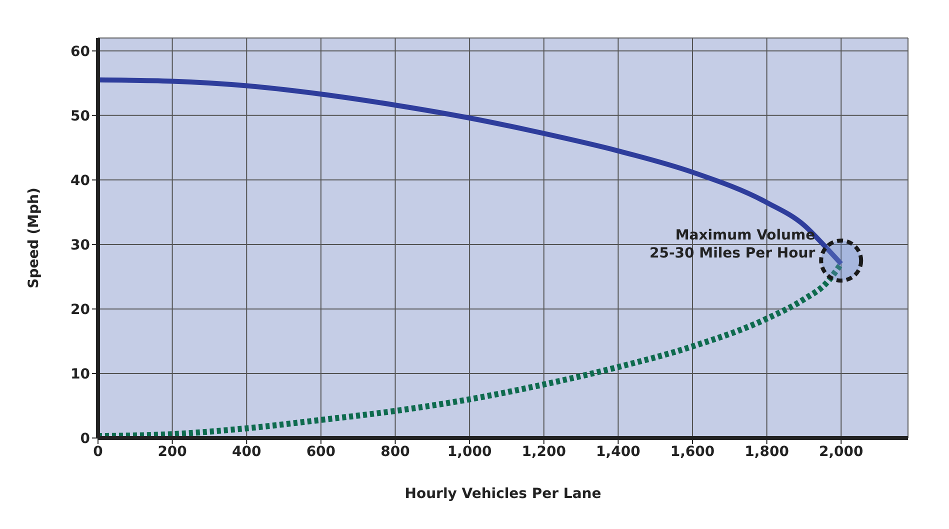 The width and height of the screenshot is (949, 529). I want to click on y-tick-label: 40, so click(80, 180).